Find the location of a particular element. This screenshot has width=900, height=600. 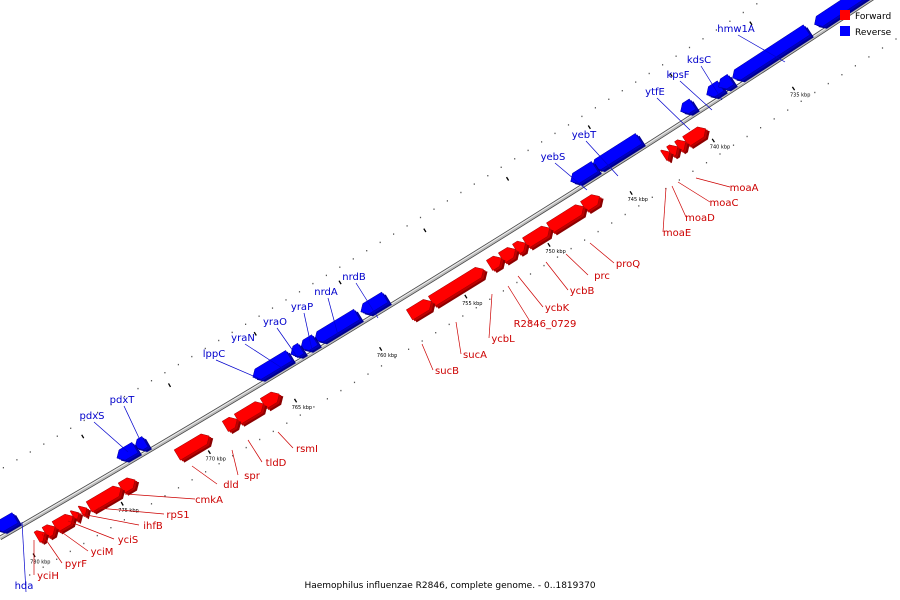

legend-forward-label: Forward is located at coordinates (873, 17).